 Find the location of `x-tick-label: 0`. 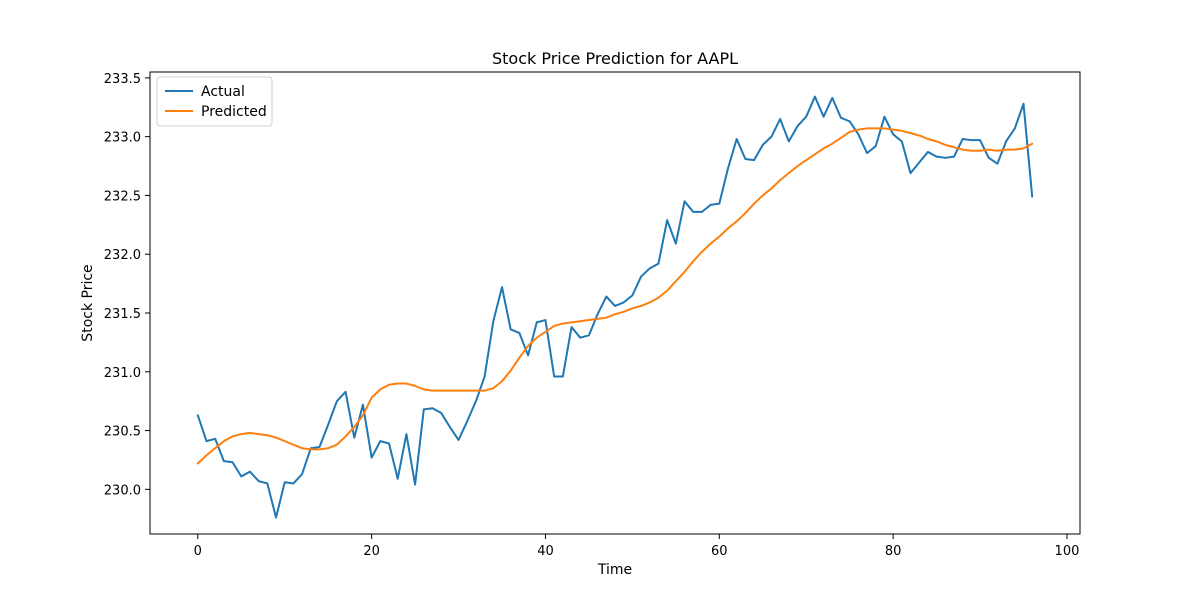

x-tick-label: 0 is located at coordinates (198, 551).